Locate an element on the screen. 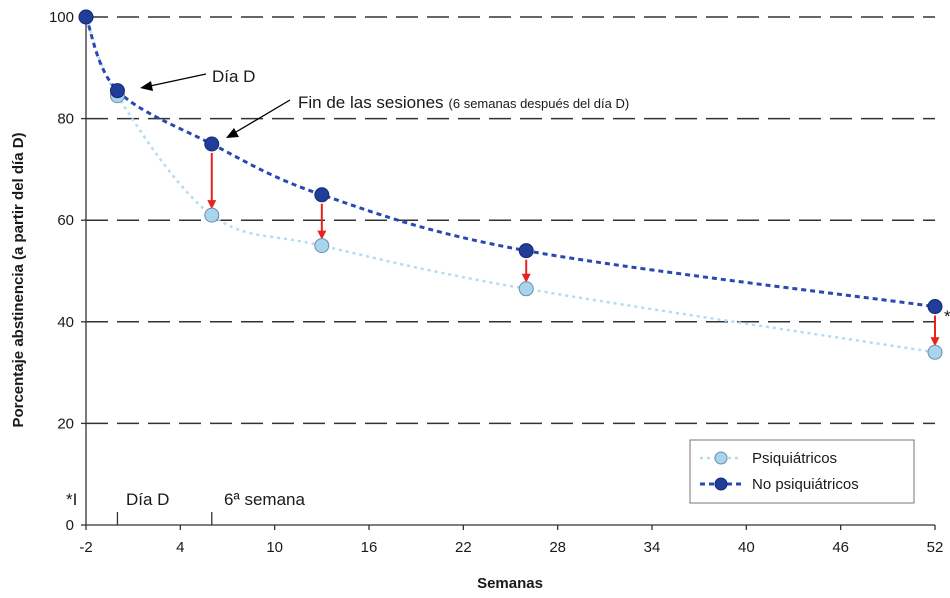 This screenshot has height=598, width=950. x-tick-label: 16 is located at coordinates (369, 547).